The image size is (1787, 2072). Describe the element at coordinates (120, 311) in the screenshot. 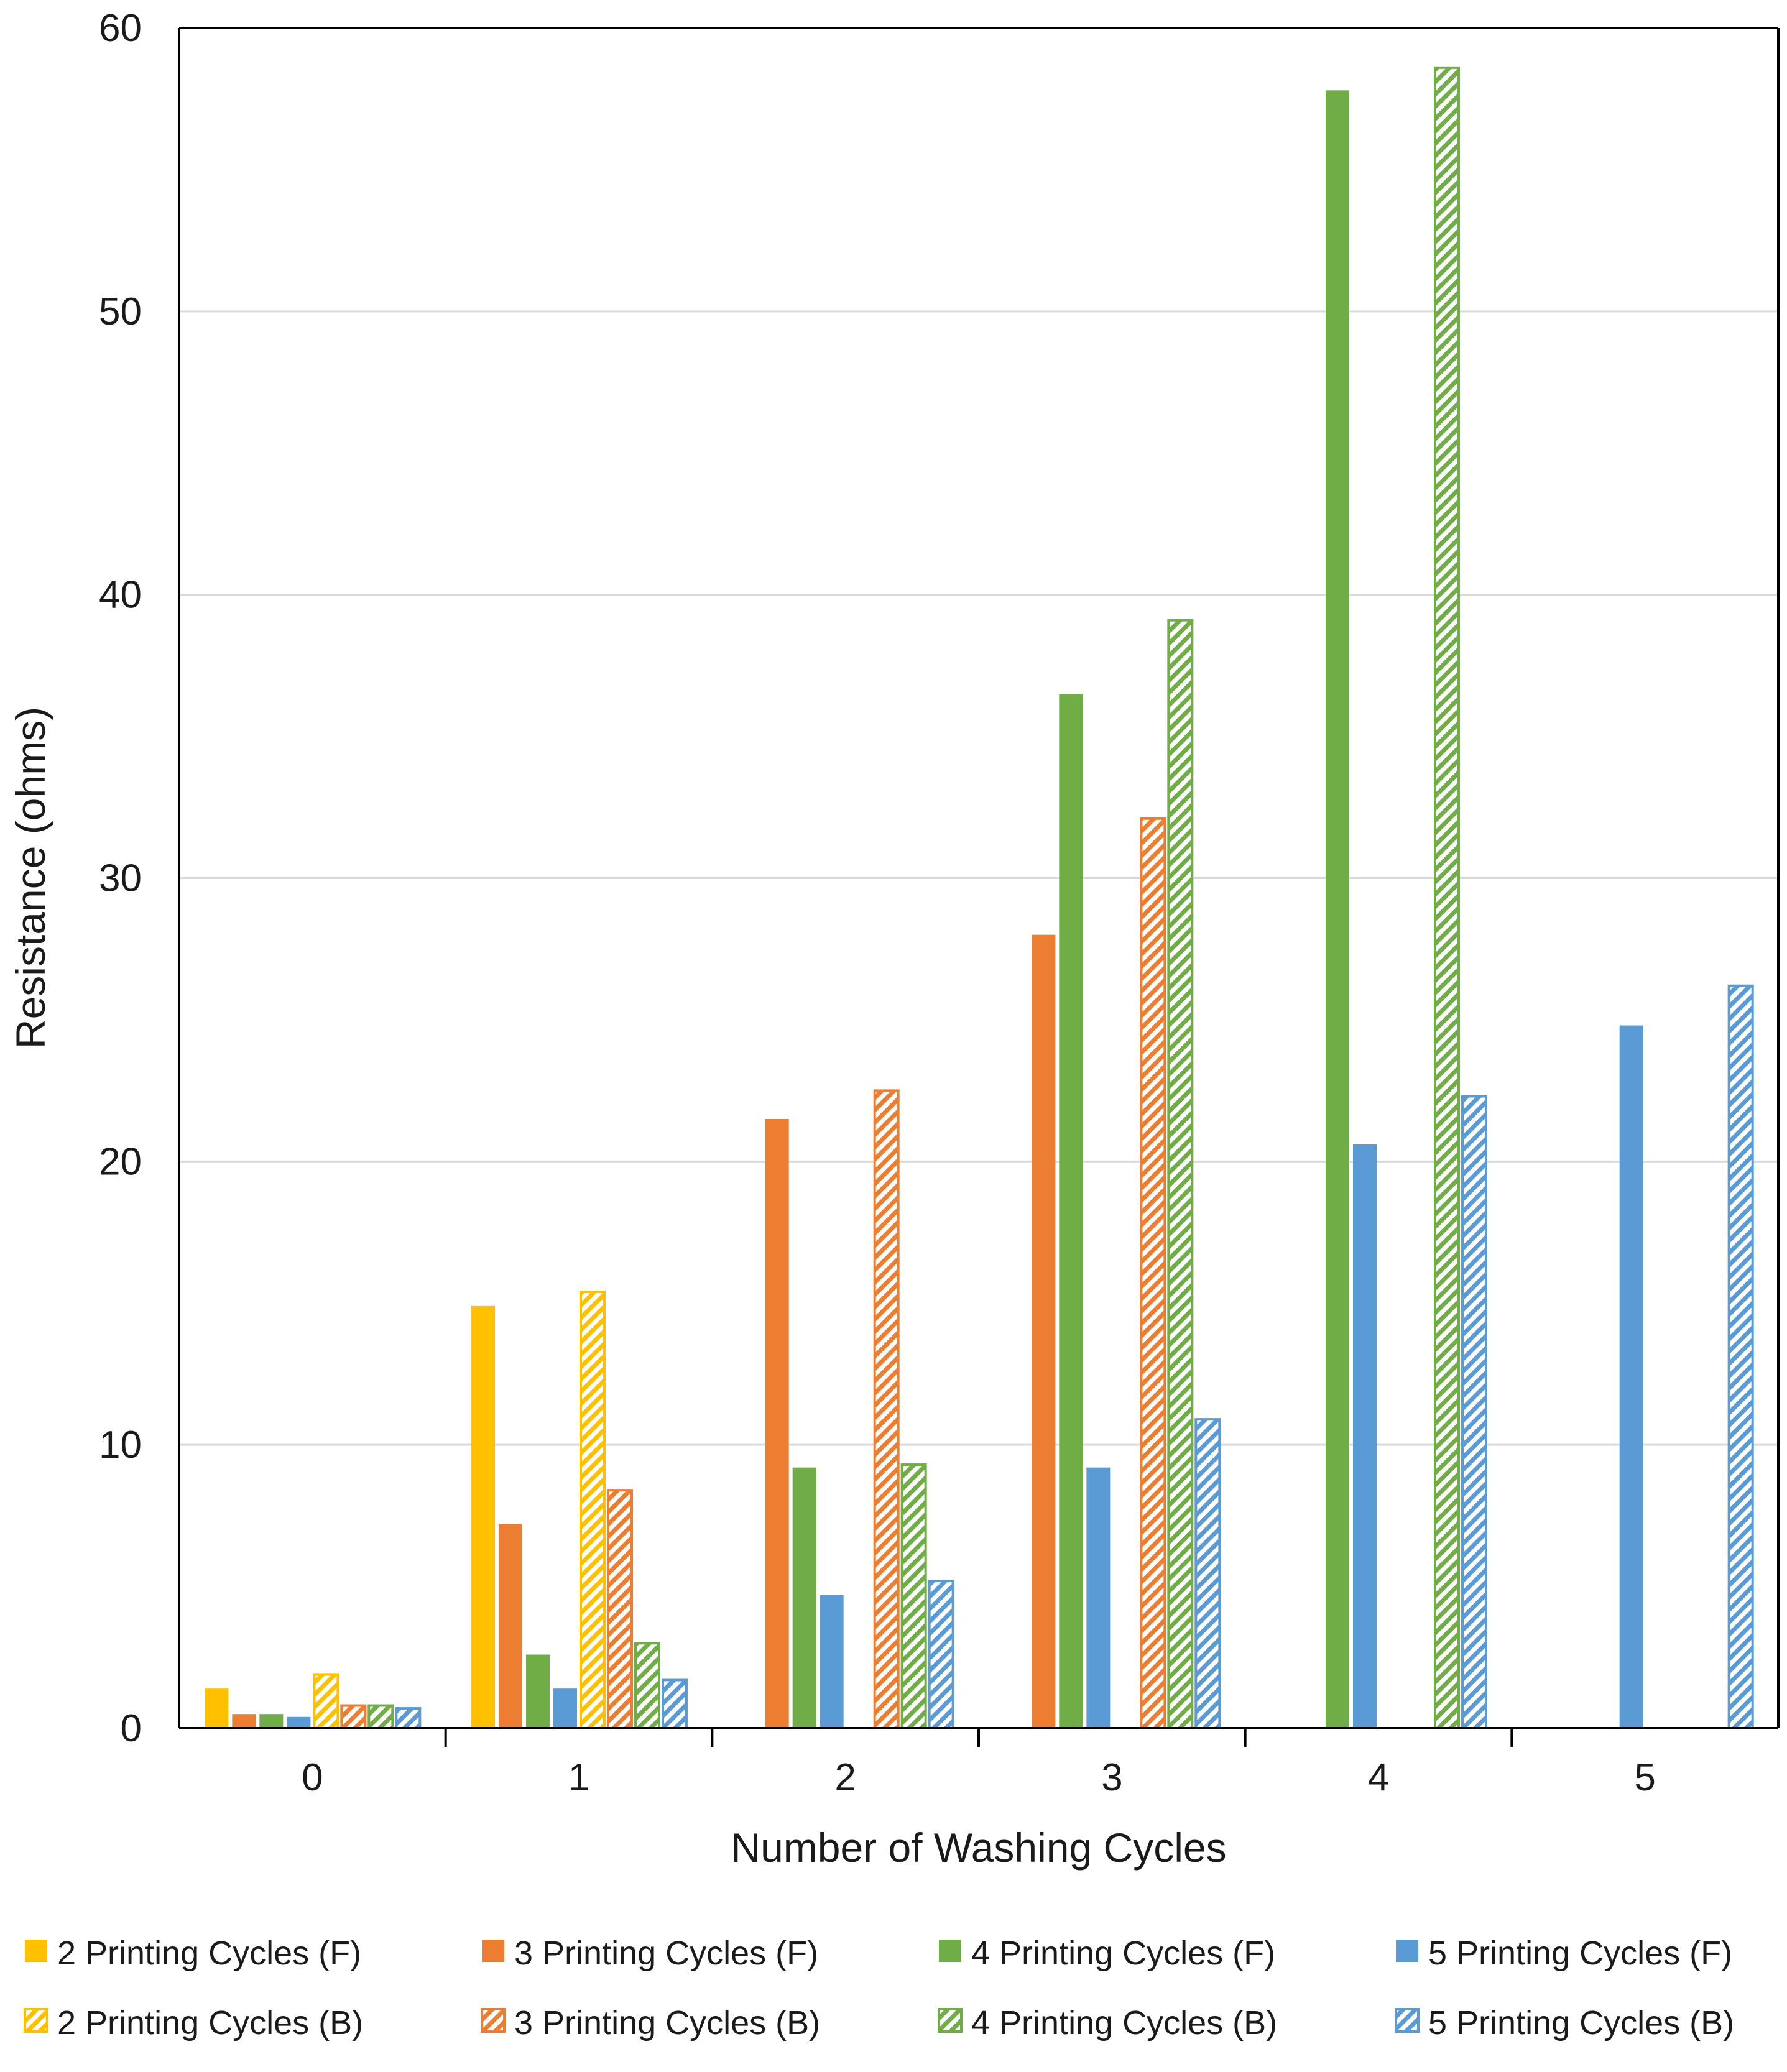

I see `y-tick-label: 50` at that location.